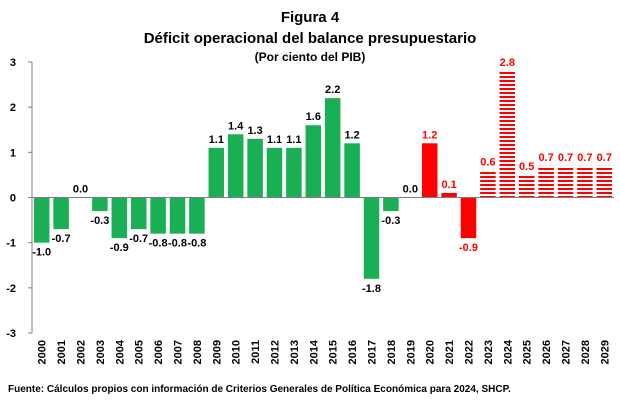 This screenshot has height=407, width=620. Describe the element at coordinates (236, 126) in the screenshot. I see `data-label: 1.4` at that location.